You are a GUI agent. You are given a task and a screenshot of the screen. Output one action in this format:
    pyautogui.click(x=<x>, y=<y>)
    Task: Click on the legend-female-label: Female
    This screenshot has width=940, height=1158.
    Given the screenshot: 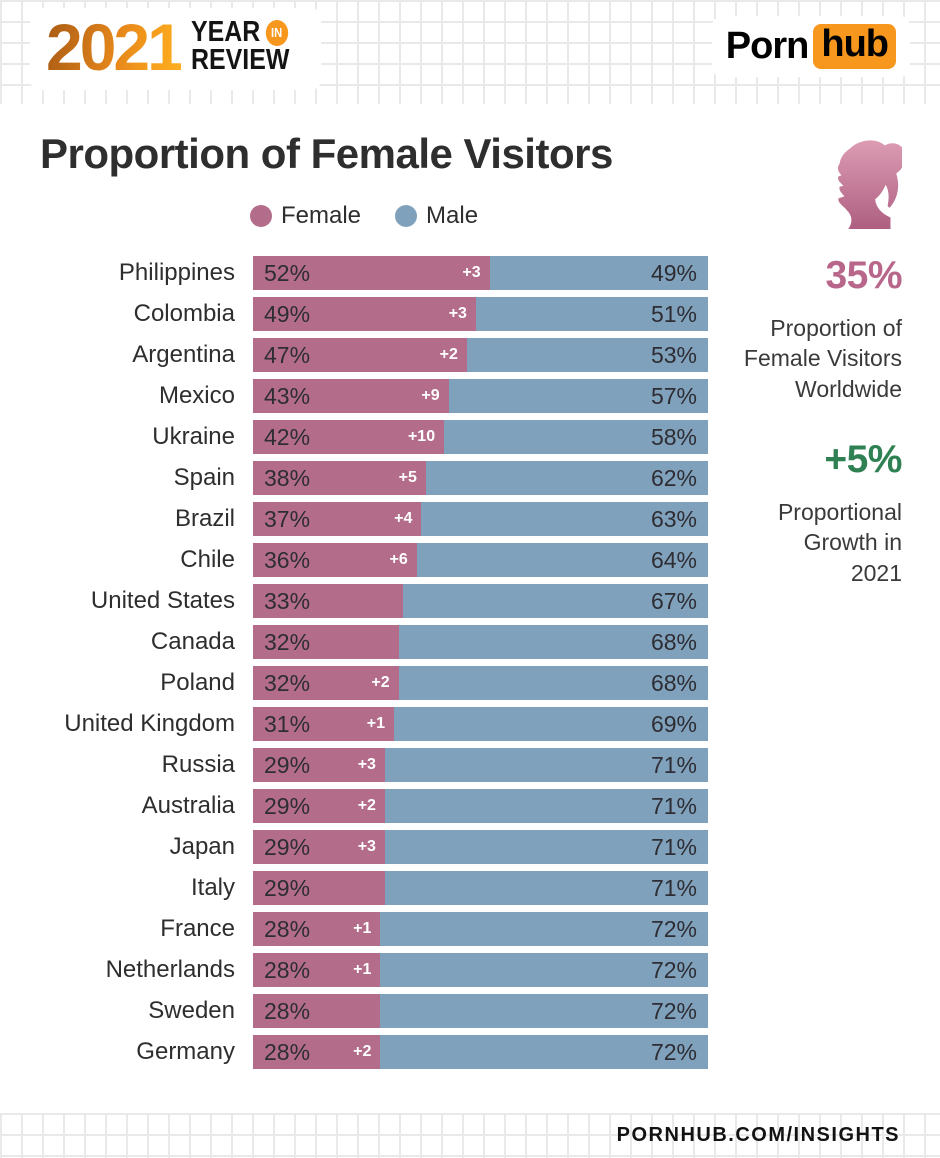 What is the action you would take?
    pyautogui.click(x=321, y=215)
    